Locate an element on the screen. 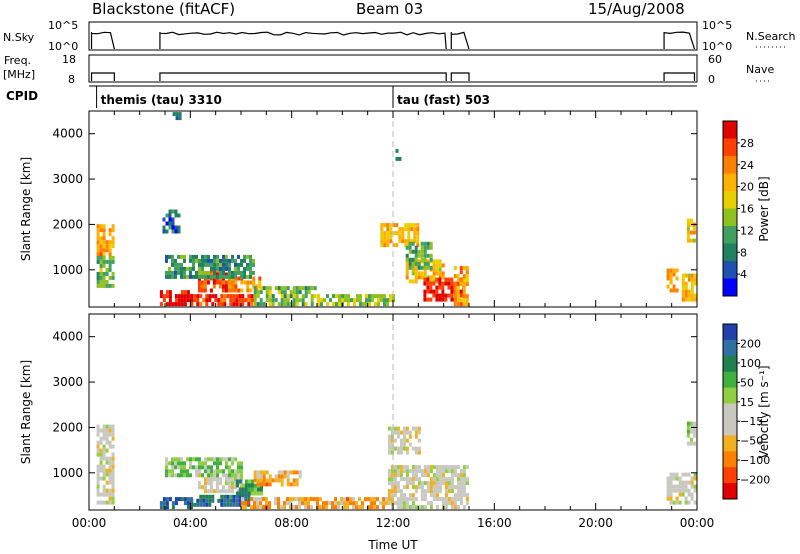  y-tick-label: 1000 is located at coordinates (67, 473).